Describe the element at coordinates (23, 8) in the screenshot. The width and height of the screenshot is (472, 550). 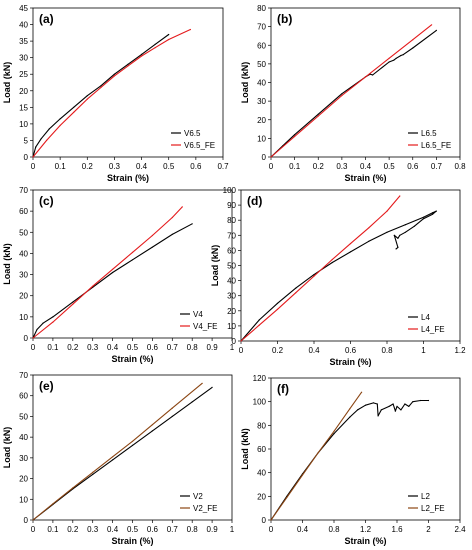
I see `y-tick-label: 45` at that location.